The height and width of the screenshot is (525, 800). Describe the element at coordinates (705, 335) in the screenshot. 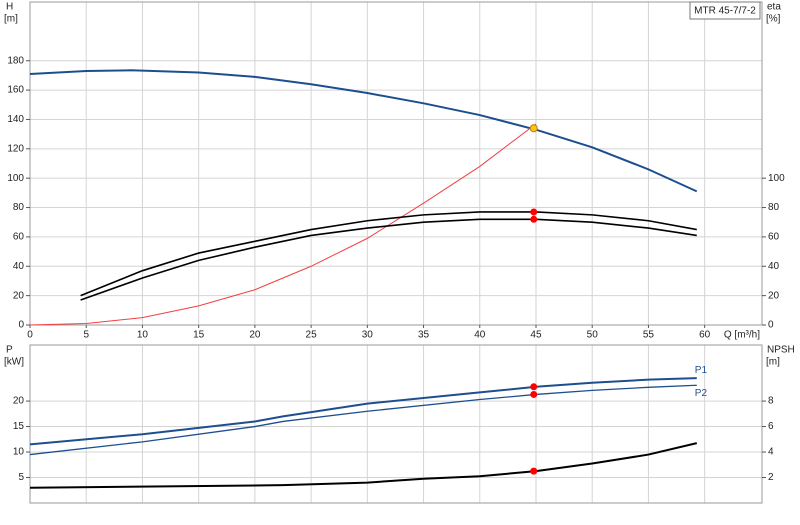

I see `x-tick-label: 60` at that location.